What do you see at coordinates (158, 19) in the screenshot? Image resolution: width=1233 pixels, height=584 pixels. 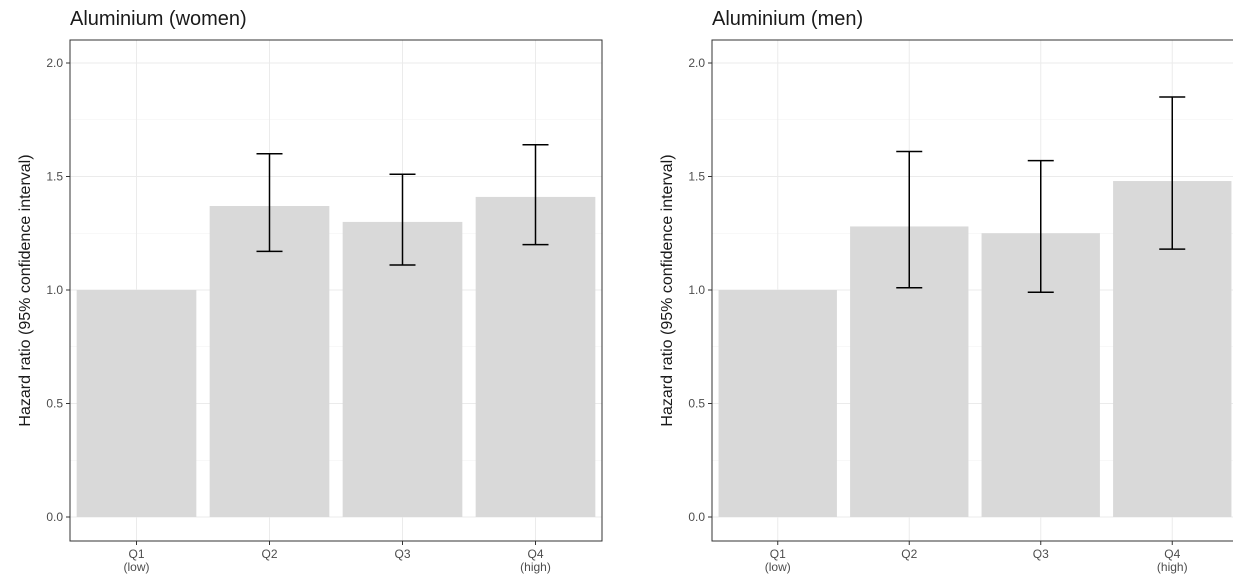 I see `chart-title: Aluminium (women)` at bounding box center [158, 19].